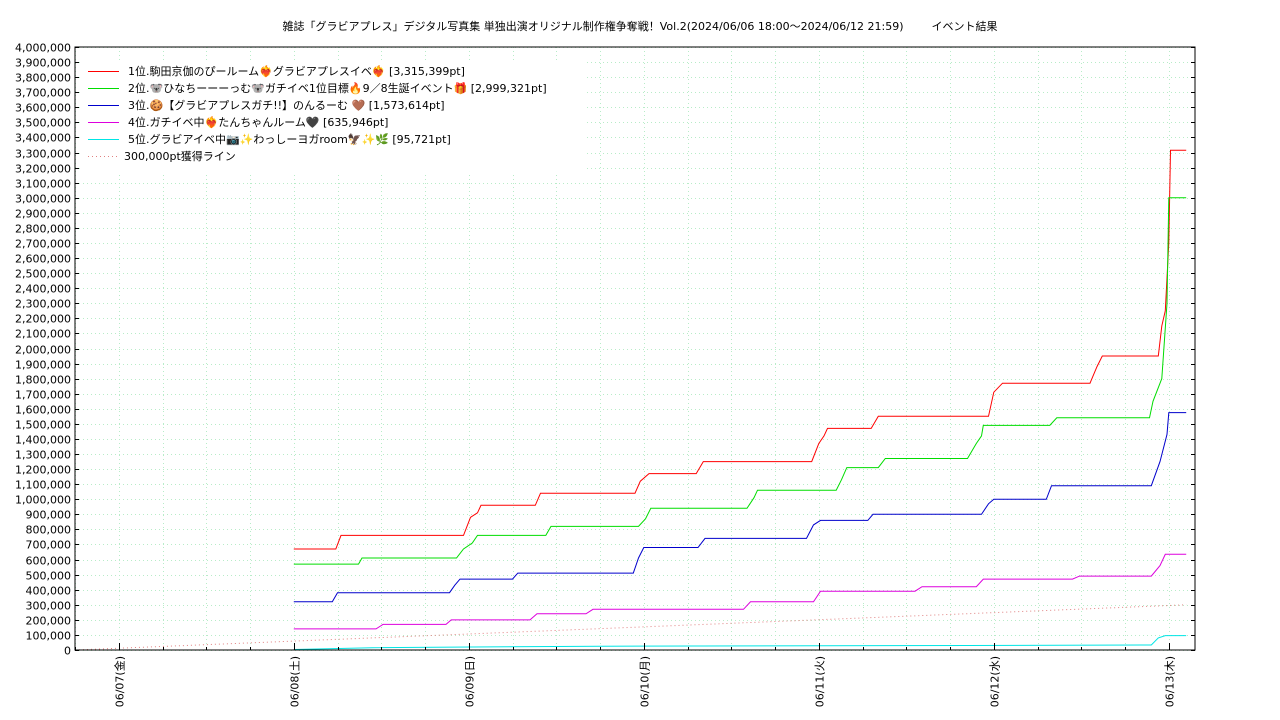  Describe the element at coordinates (49, 636) in the screenshot. I see `y-tick-label: 100,000` at that location.